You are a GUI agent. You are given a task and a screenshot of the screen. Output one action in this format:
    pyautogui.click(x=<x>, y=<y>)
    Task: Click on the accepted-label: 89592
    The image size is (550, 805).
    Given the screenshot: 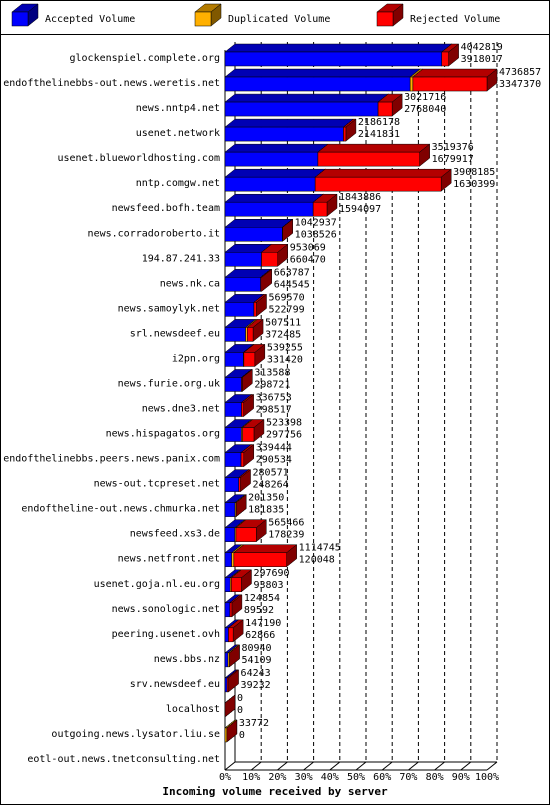 What is the action you would take?
    pyautogui.click(x=259, y=610)
    